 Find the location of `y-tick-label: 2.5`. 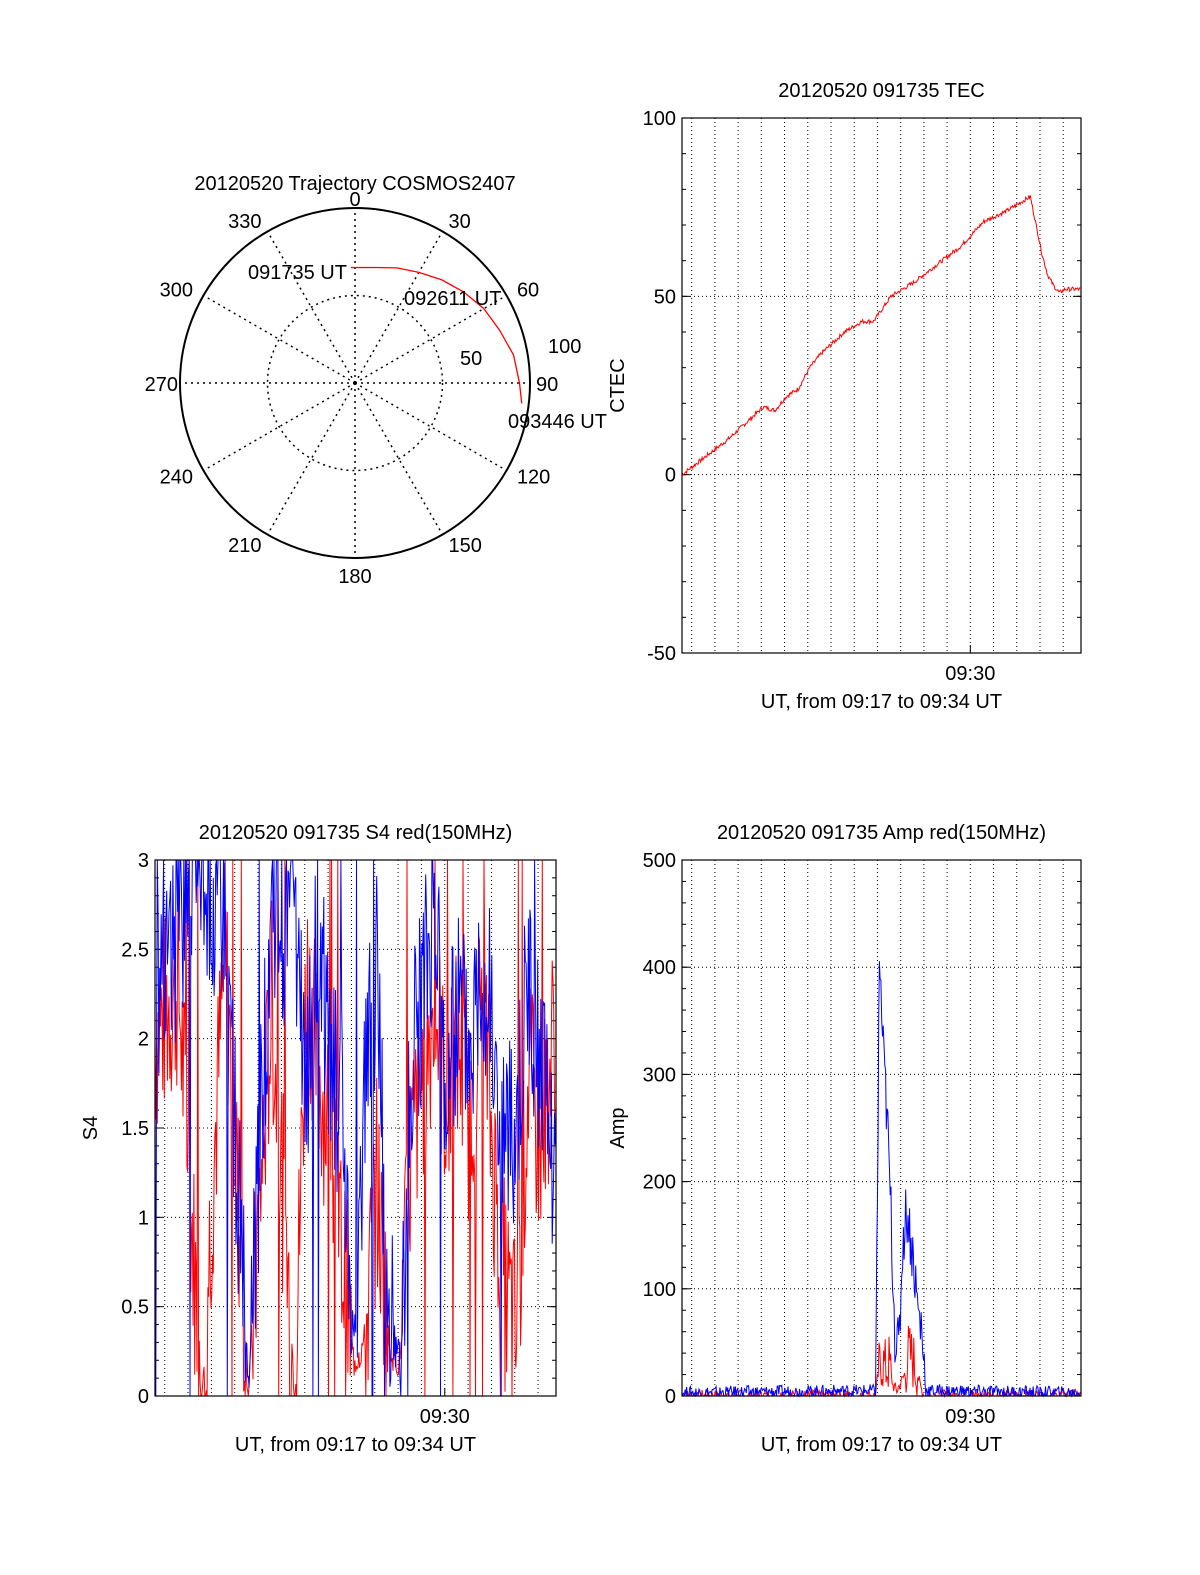

y-tick-label: 2.5 is located at coordinates (135, 950).